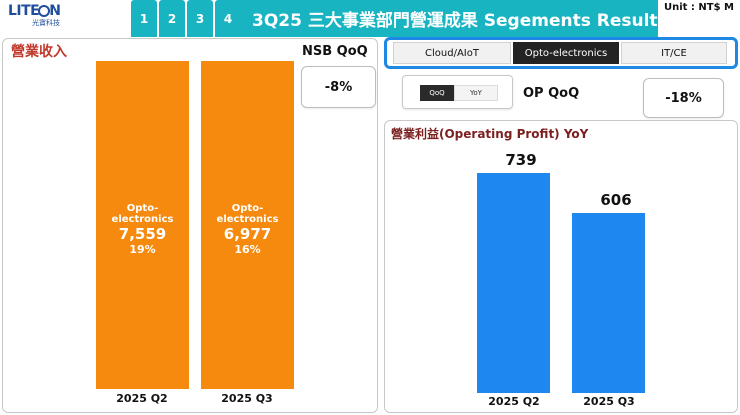 The width and height of the screenshot is (740, 415). What do you see at coordinates (55, 11) in the screenshot?
I see `logo-text-right: N` at bounding box center [55, 11].